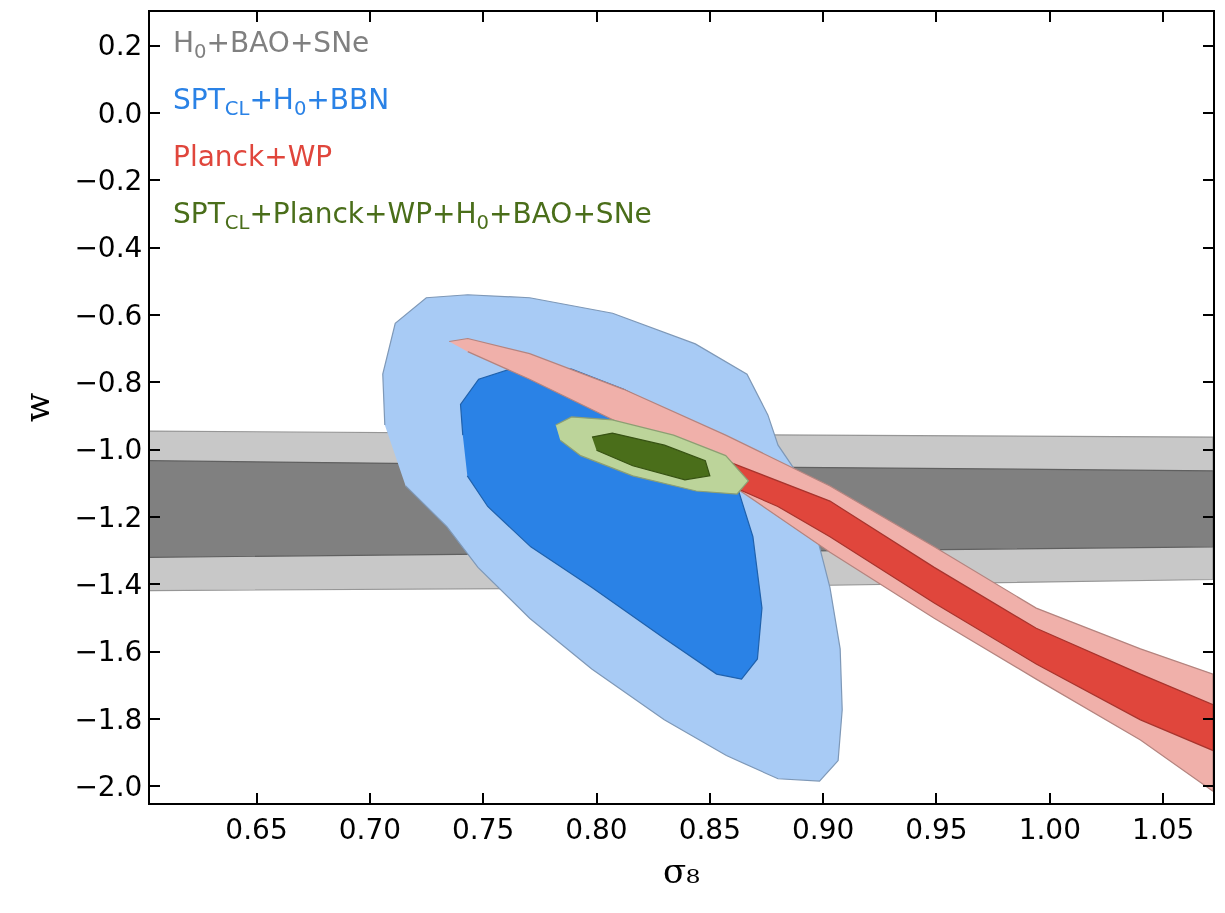 The image size is (1225, 913). I want to click on x-tick-label: 0.80, so click(596, 829).